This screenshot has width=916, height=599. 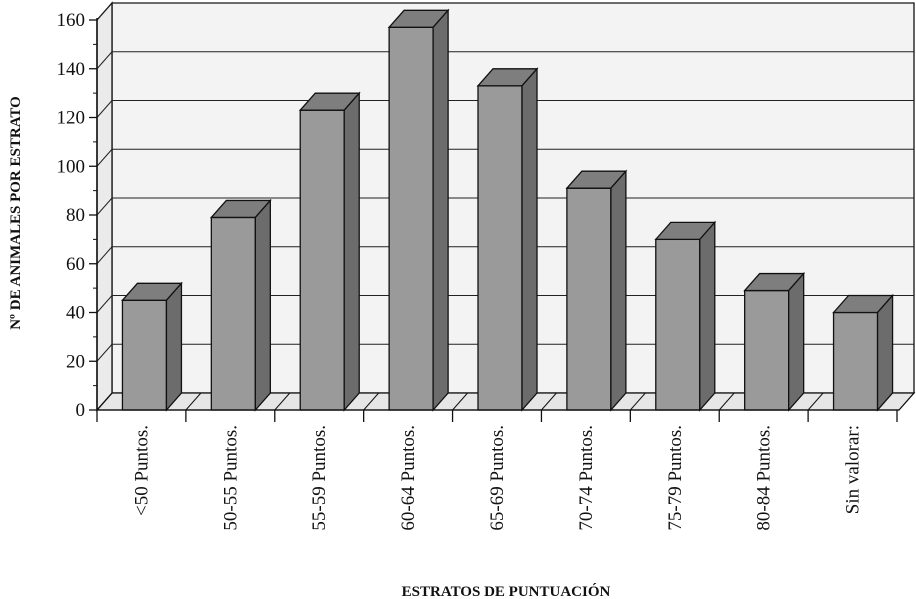 I want to click on x-tick-label: 80-84 Puntos., so click(x=764, y=478).